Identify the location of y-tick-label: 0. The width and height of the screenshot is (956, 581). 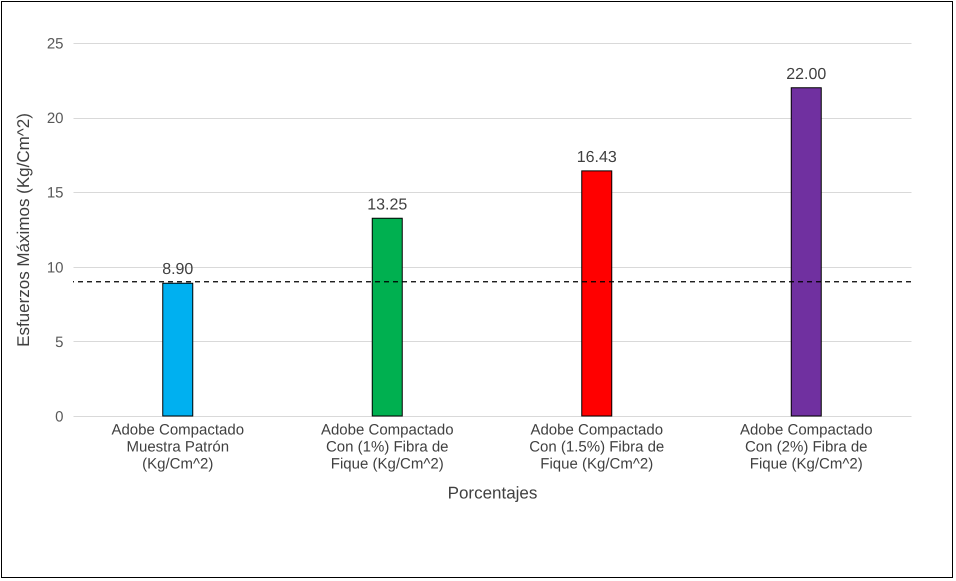
(59, 417).